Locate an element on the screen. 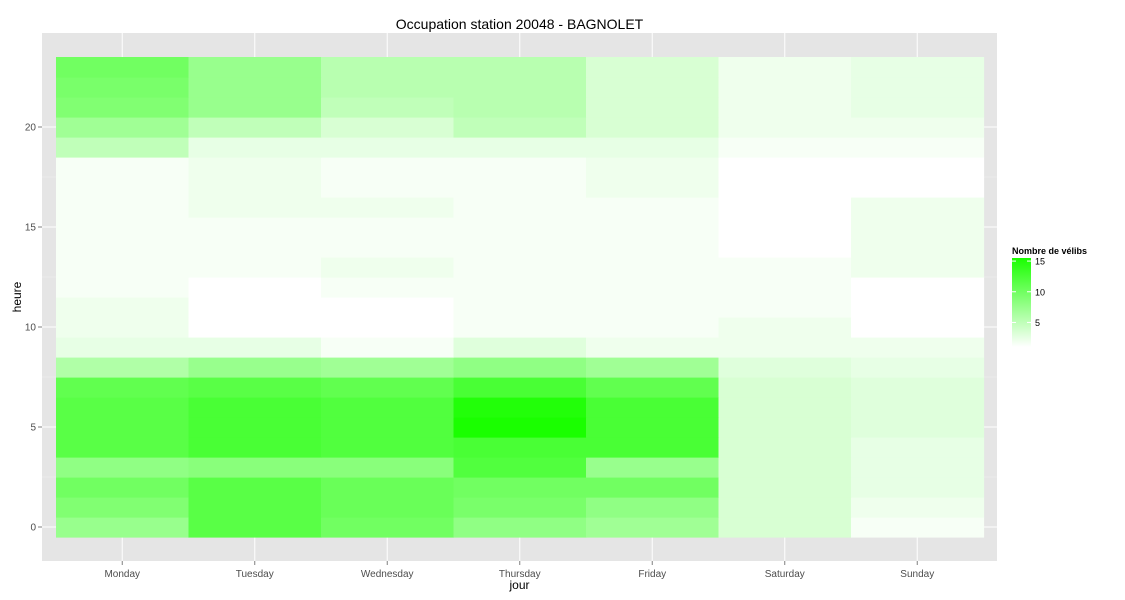 The width and height of the screenshot is (1125, 600). x-tick-label: Sunday is located at coordinates (917, 574).